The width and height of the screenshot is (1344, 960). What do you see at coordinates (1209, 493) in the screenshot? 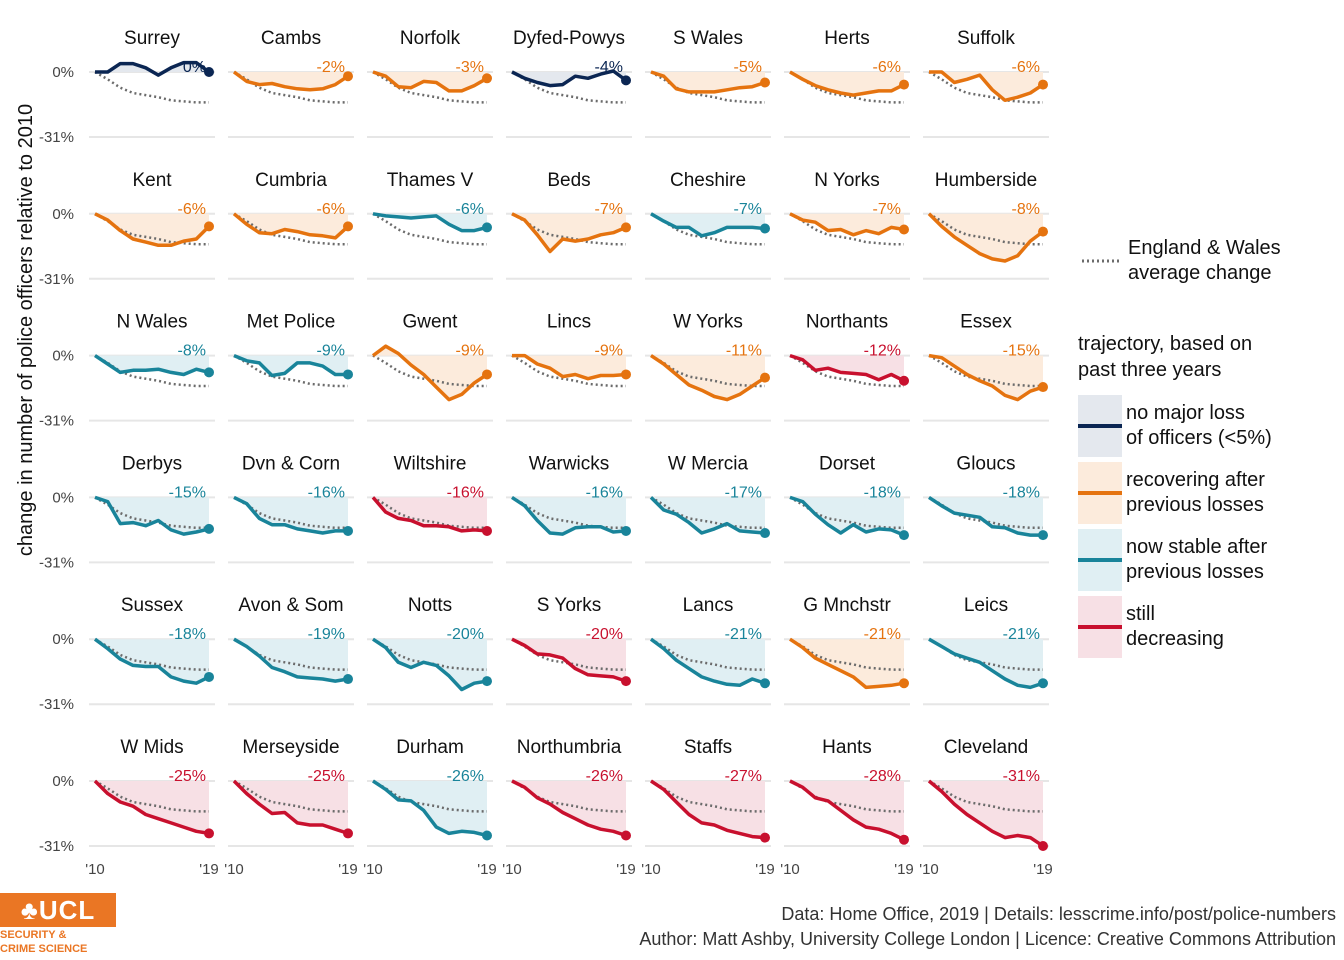
I see `legend-item-recovering: recovering after previous losses` at bounding box center [1209, 493].